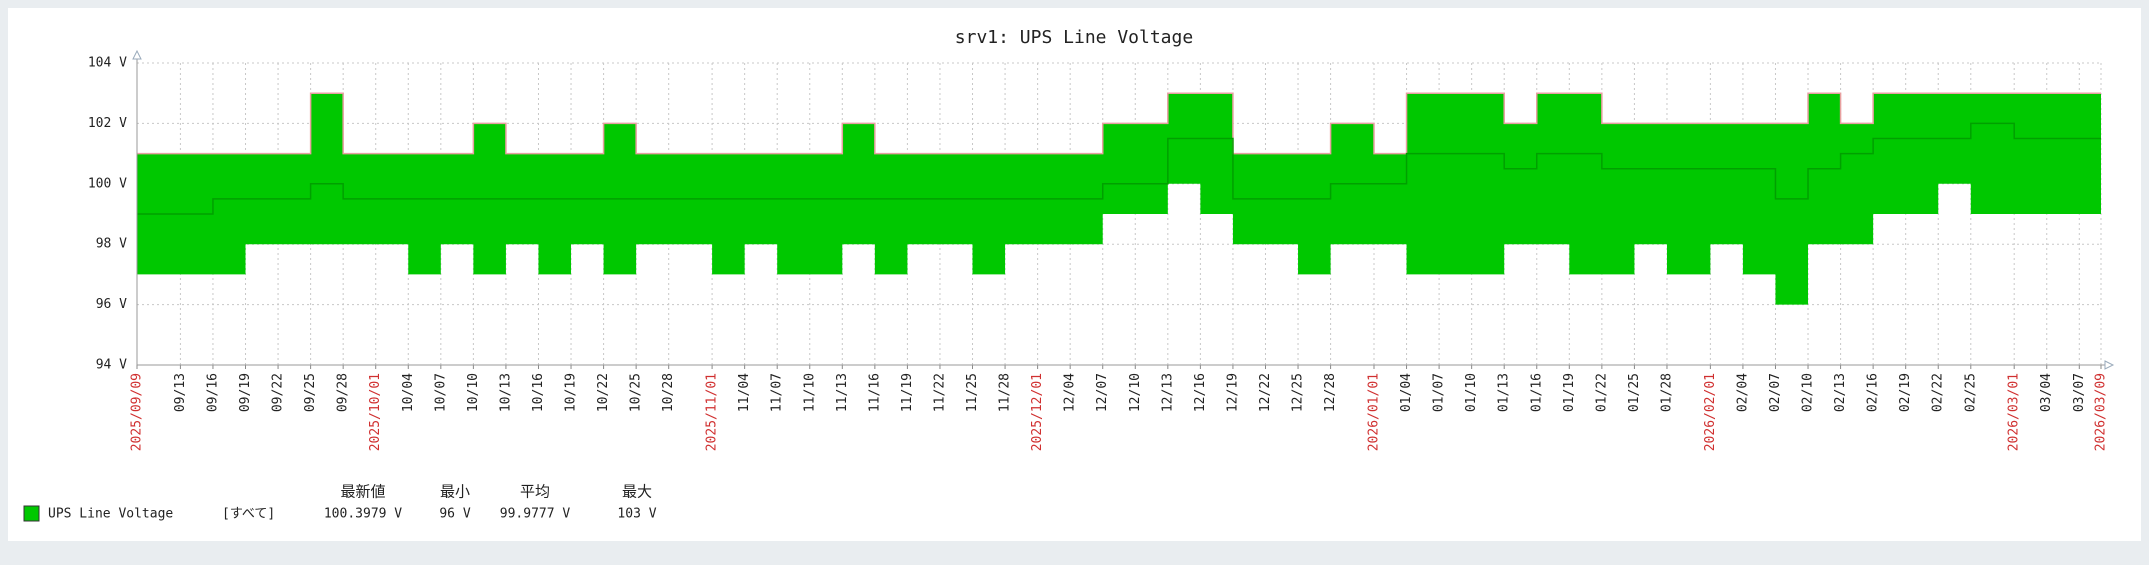 The height and width of the screenshot is (565, 2149). What do you see at coordinates (31, 513) in the screenshot?
I see `legend-swatch` at bounding box center [31, 513].